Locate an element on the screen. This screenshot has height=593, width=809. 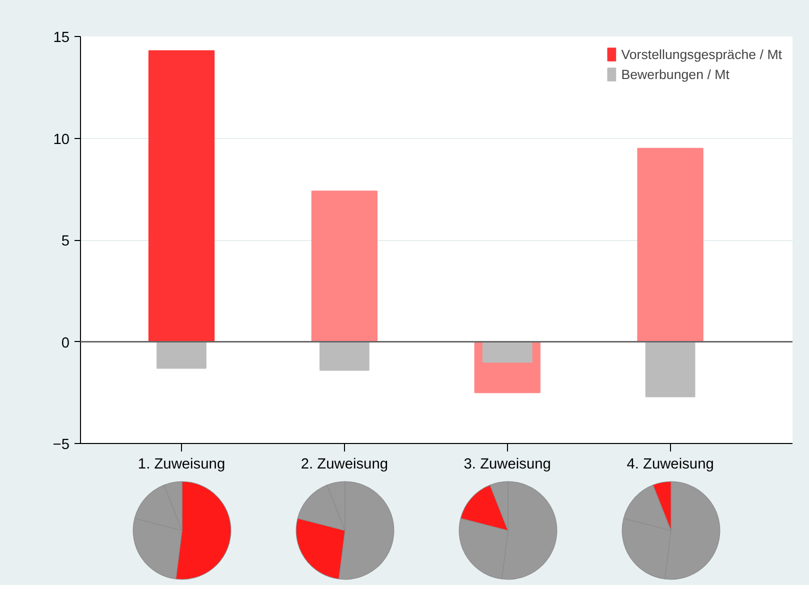
legend-label: Vorstellungsgespräche / Mt is located at coordinates (701, 54).